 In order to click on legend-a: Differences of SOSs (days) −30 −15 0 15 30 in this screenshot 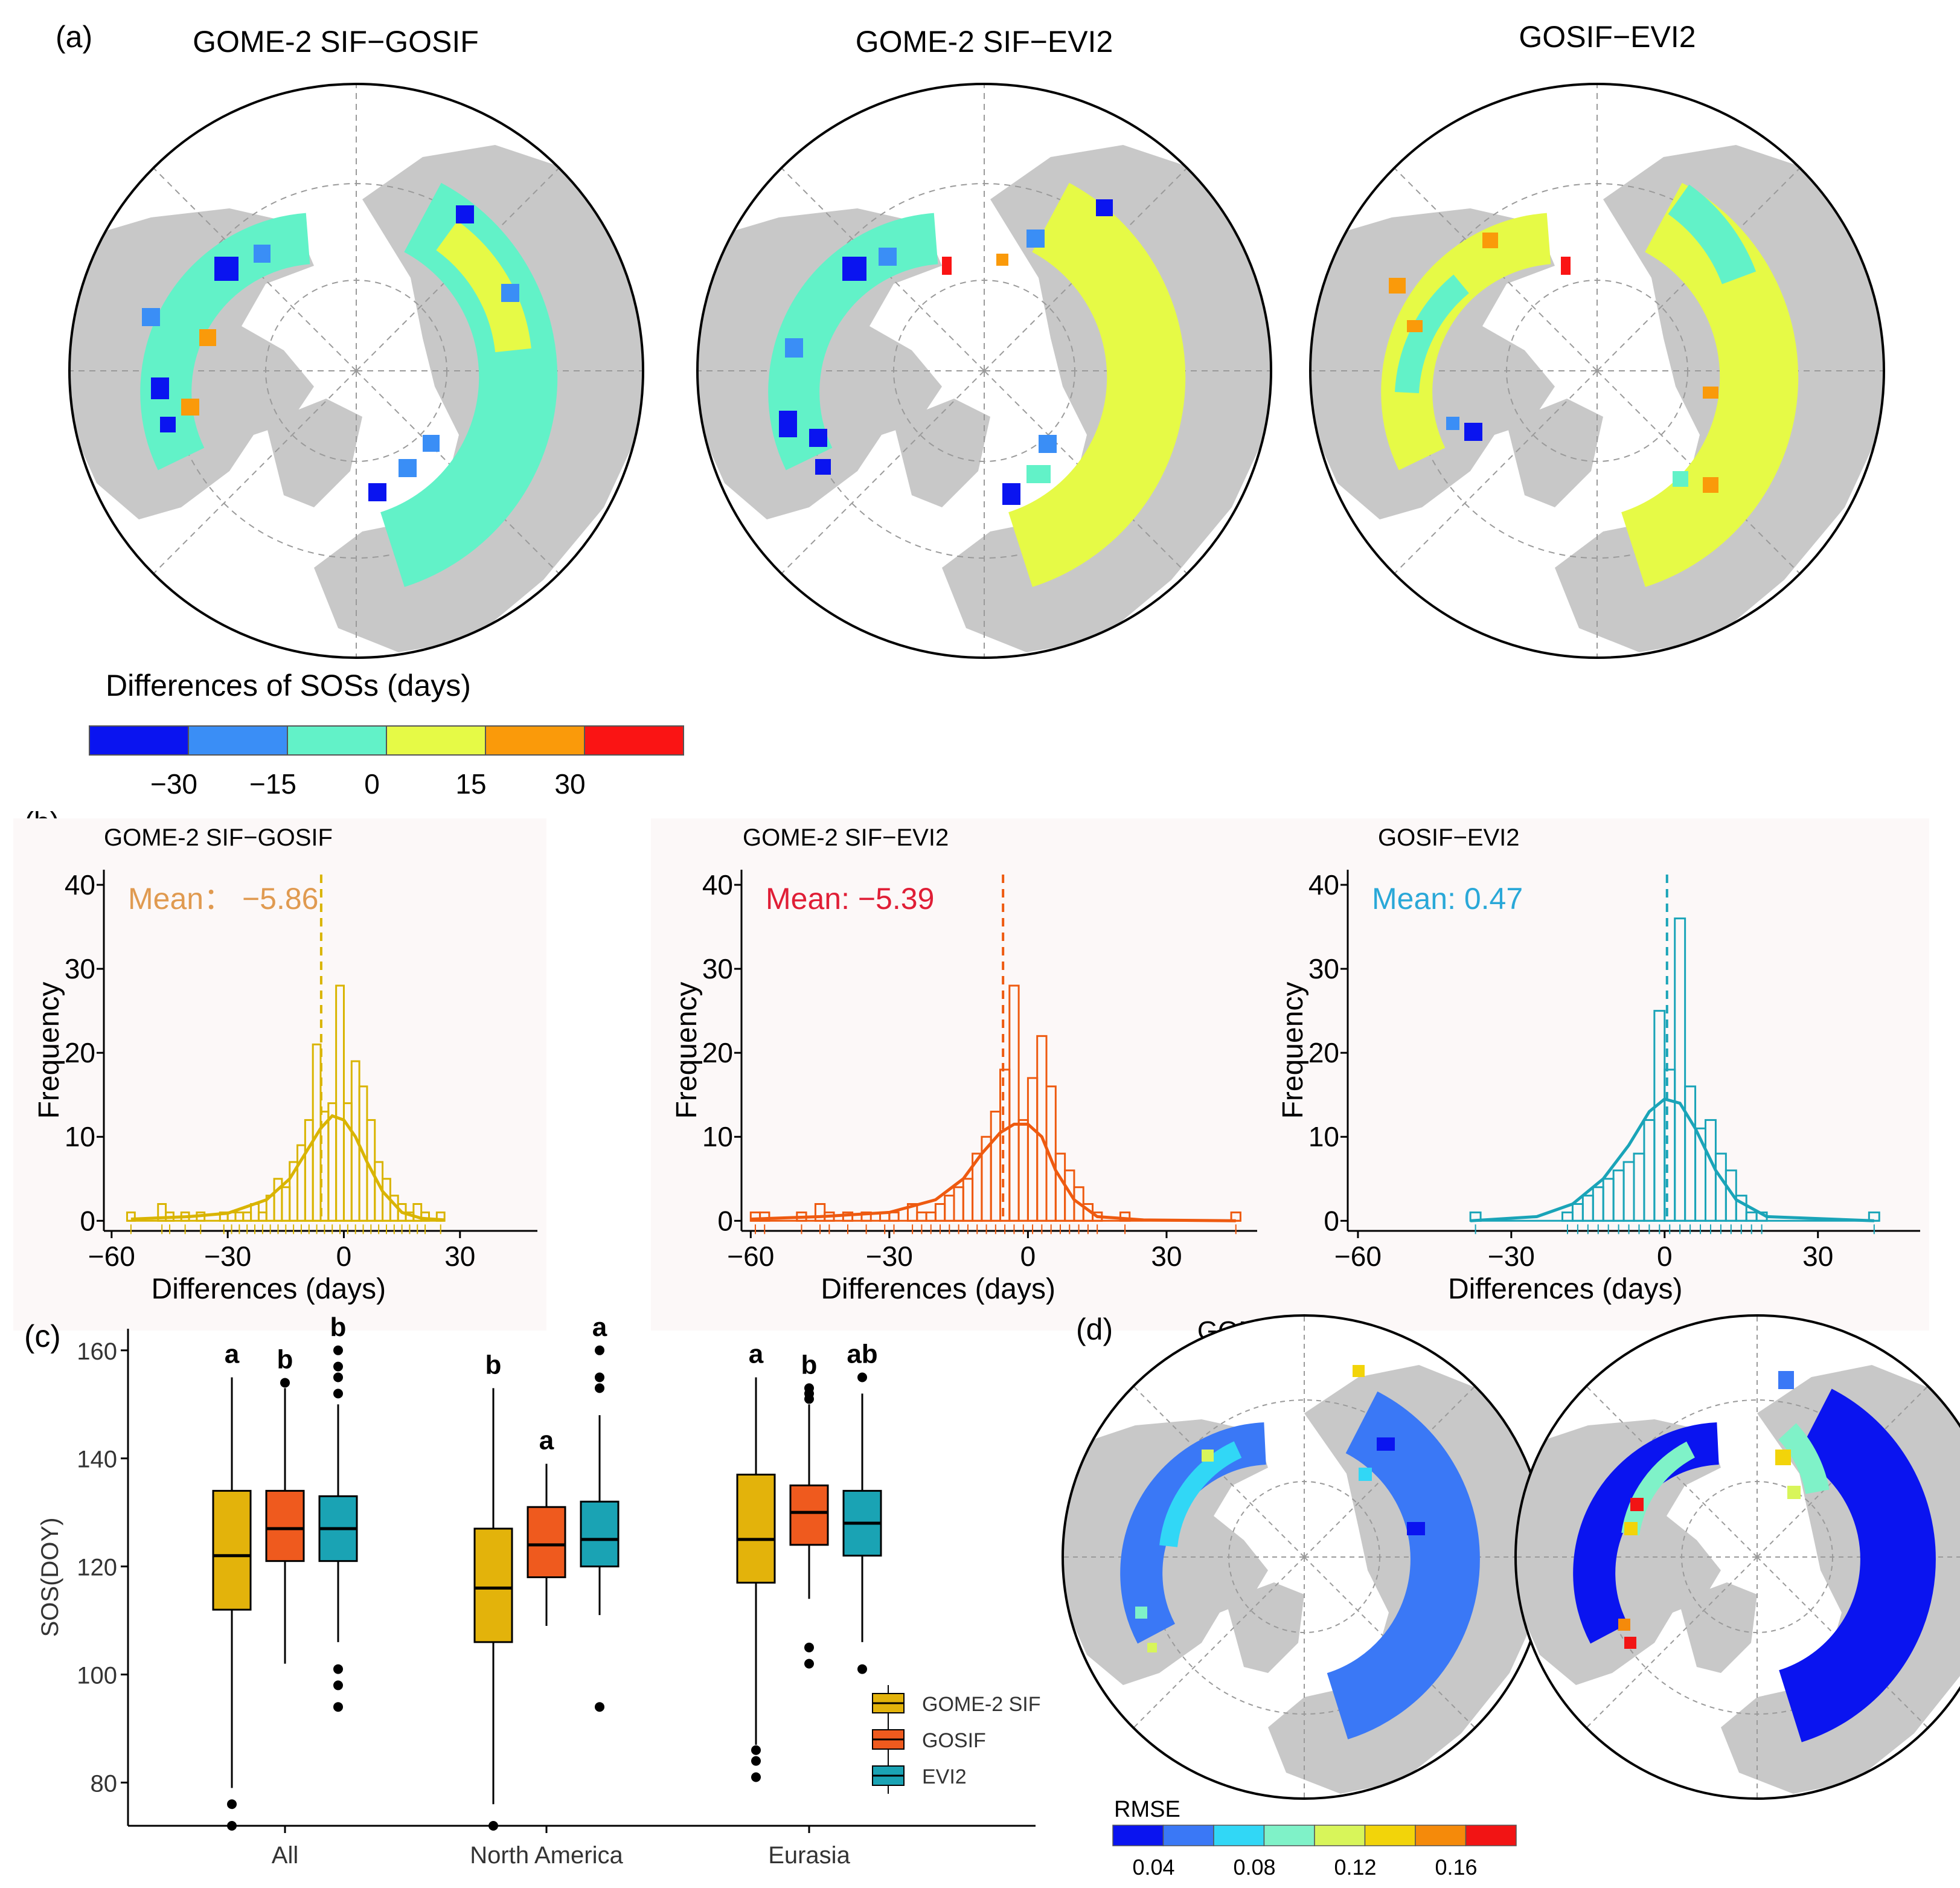, I will do `click(386, 734)`.